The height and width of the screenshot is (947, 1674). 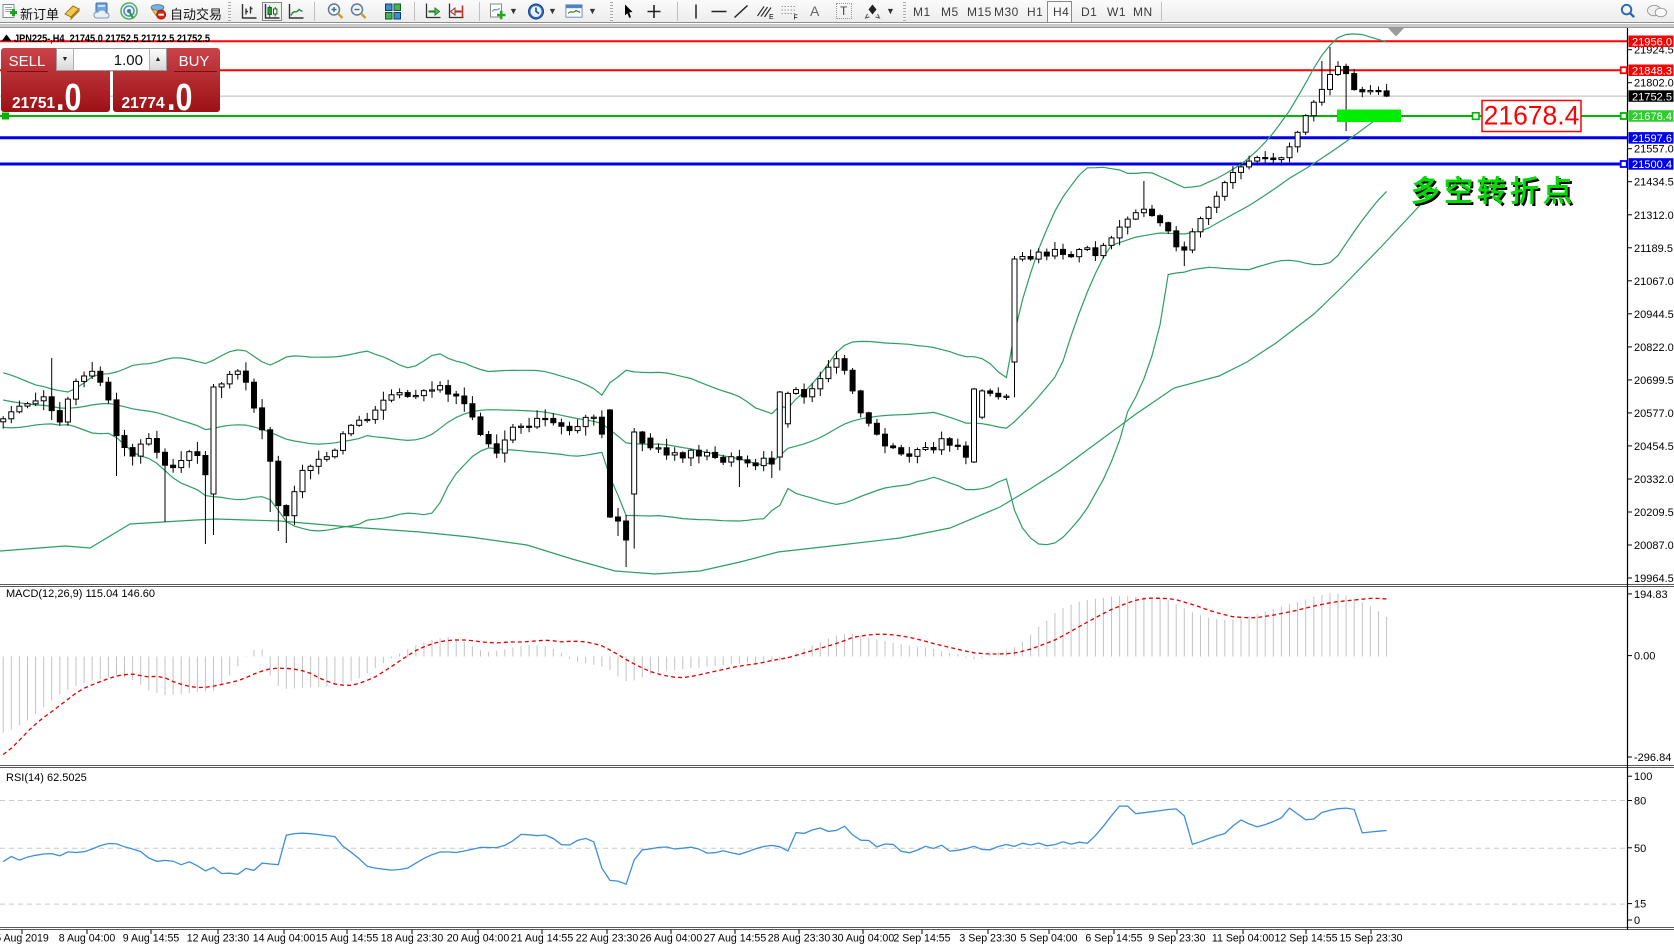 What do you see at coordinates (799, 939) in the screenshot?
I see `svg-text: 28 Aug 23:30` at bounding box center [799, 939].